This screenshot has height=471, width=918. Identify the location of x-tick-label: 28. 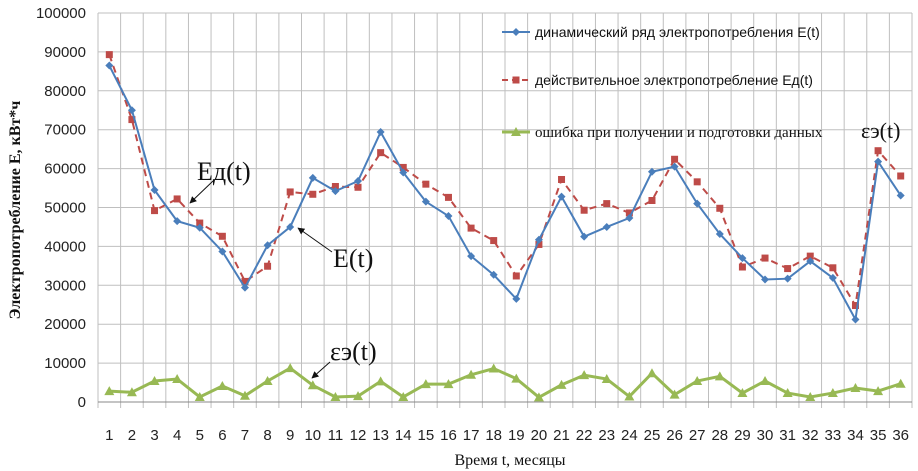
(719, 435).